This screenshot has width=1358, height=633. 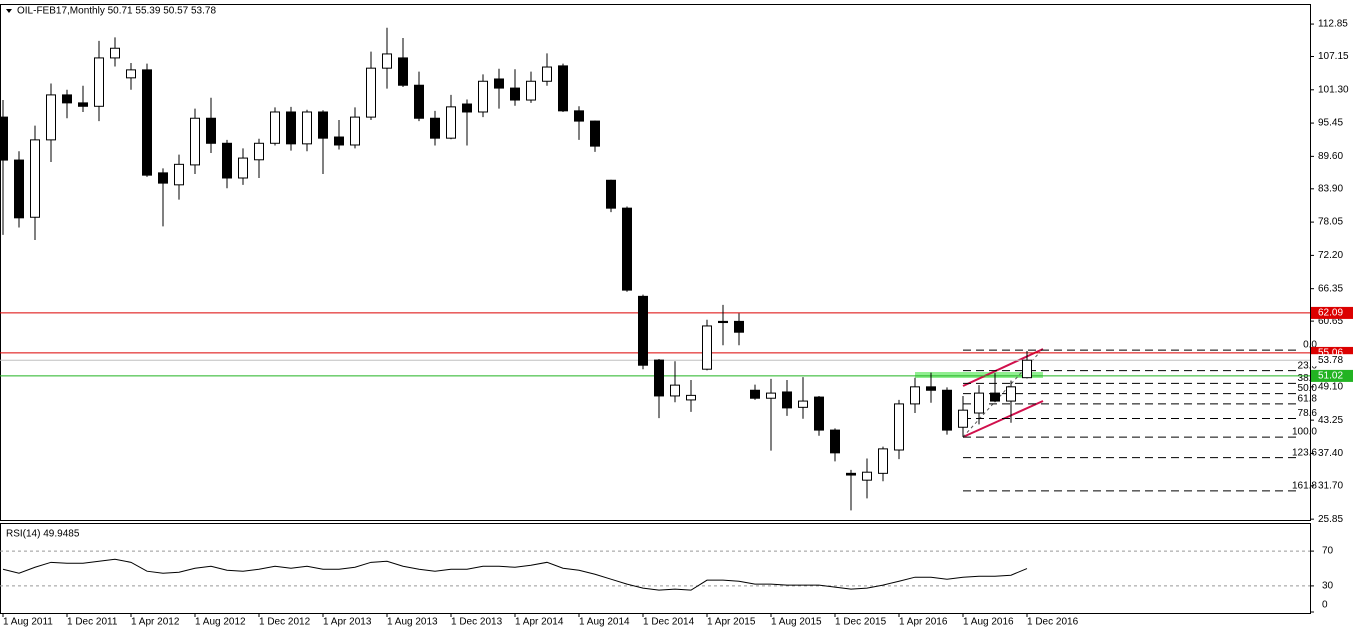 I want to click on x-tick-label: 1 Apr 2015, so click(x=731, y=622).